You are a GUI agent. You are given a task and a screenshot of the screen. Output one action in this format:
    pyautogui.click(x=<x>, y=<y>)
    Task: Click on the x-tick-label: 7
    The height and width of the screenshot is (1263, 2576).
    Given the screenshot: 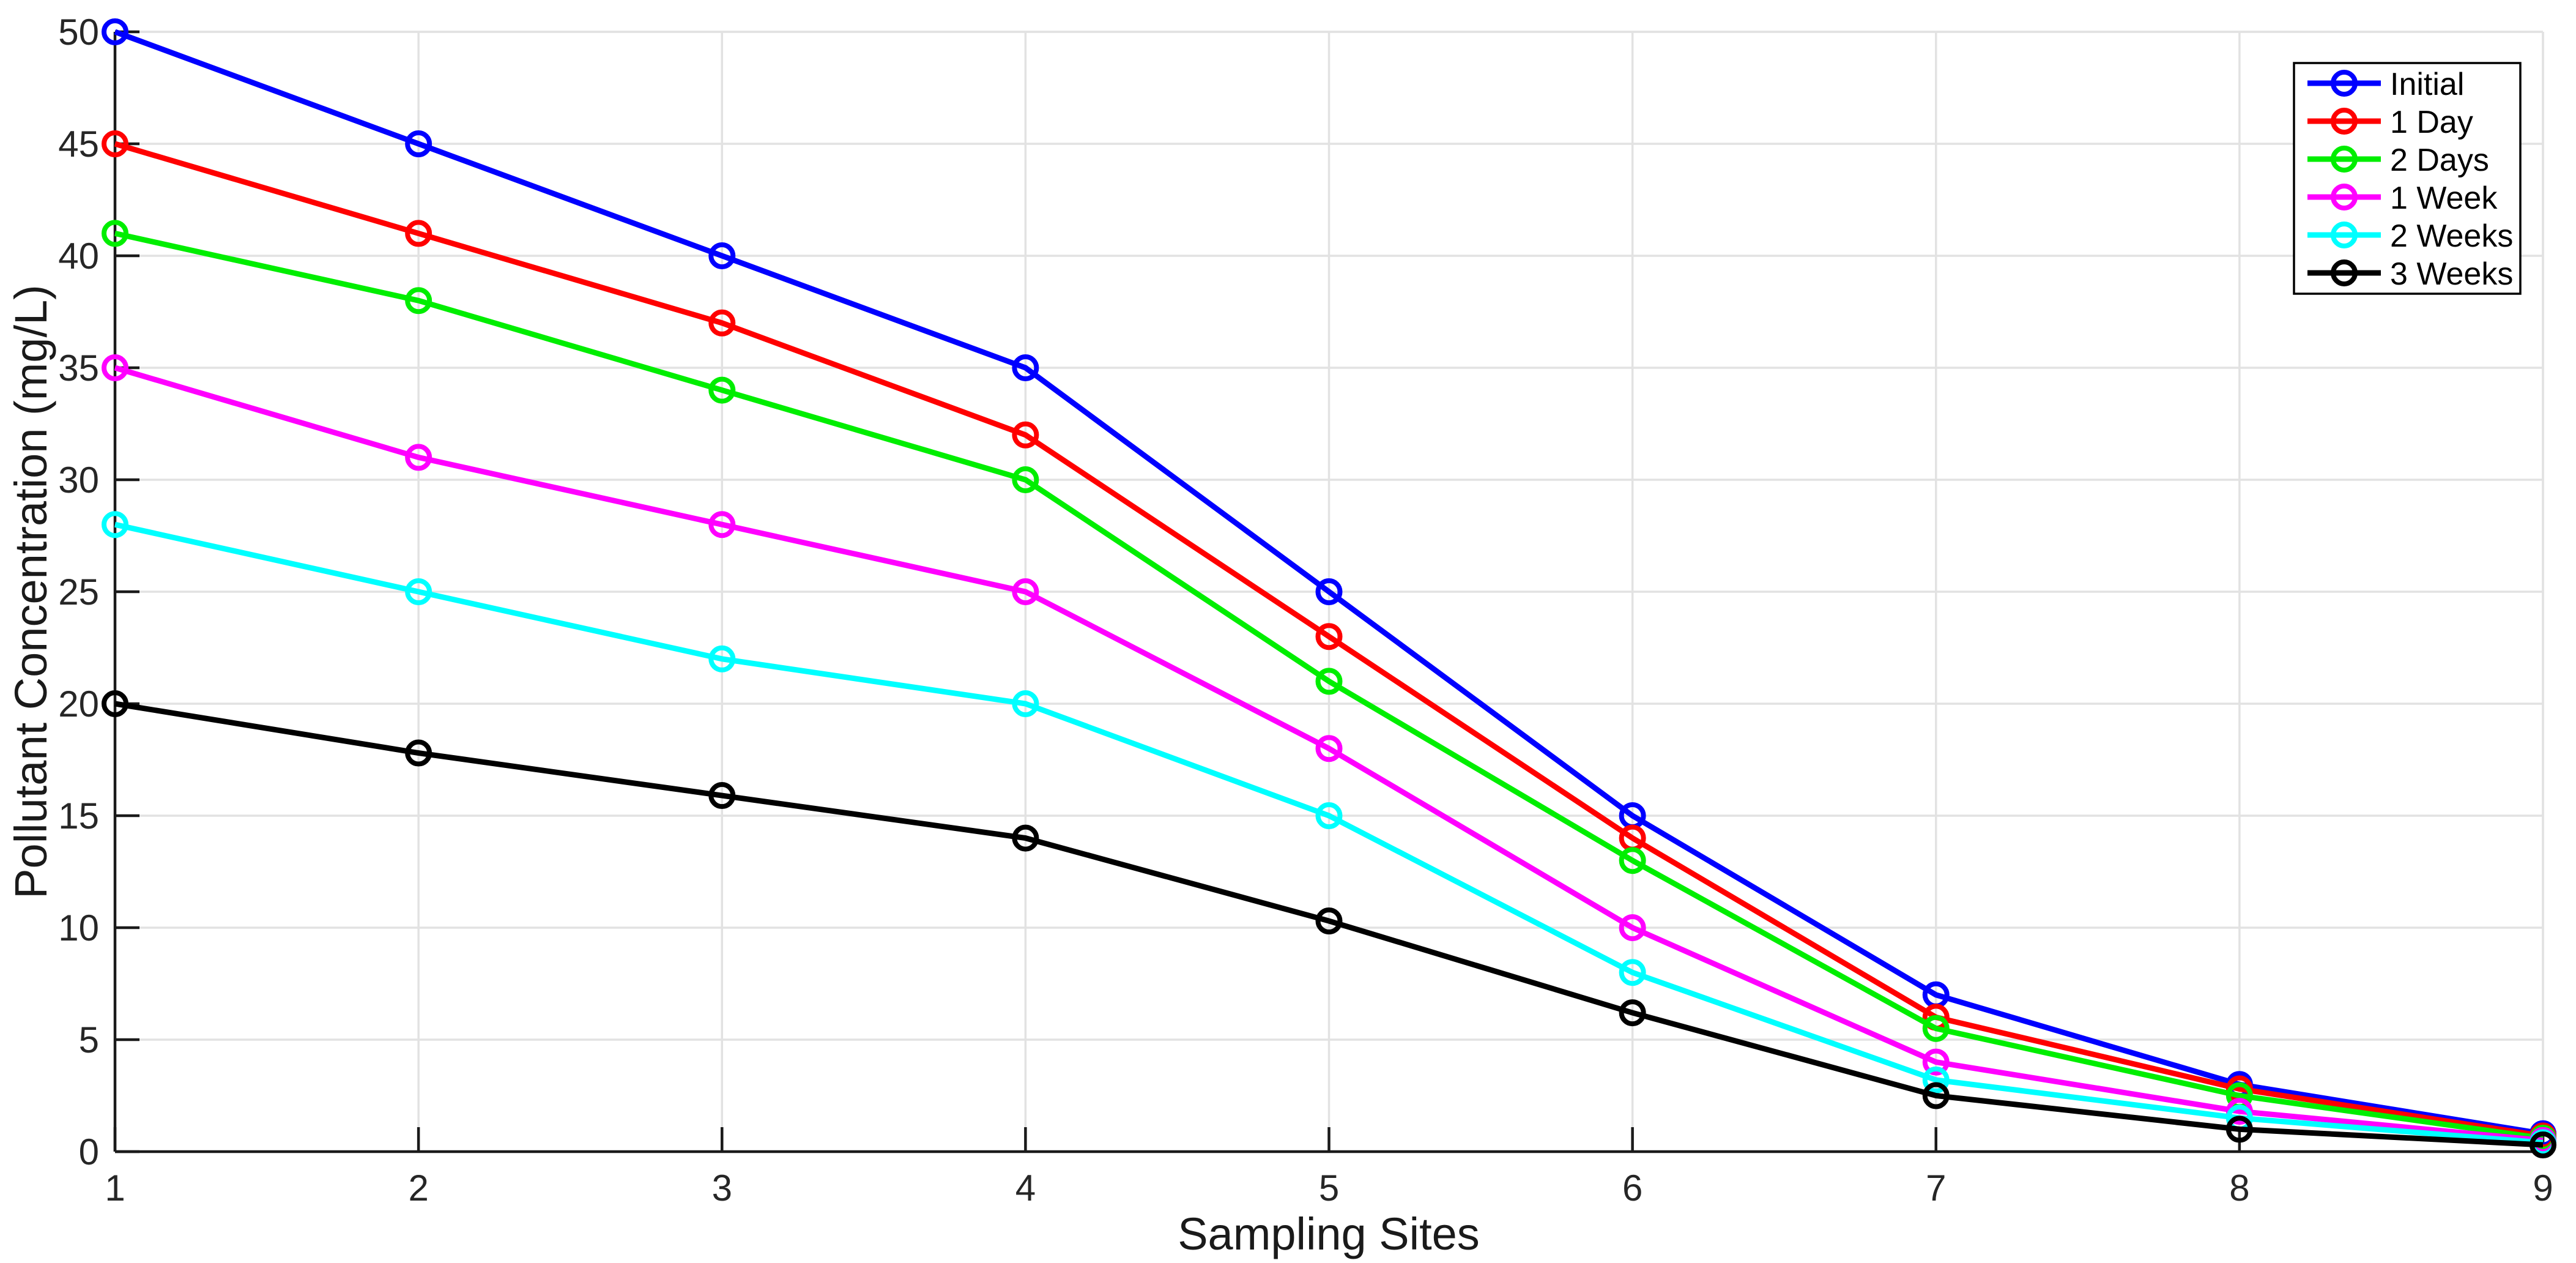 What is the action you would take?
    pyautogui.click(x=1936, y=1188)
    